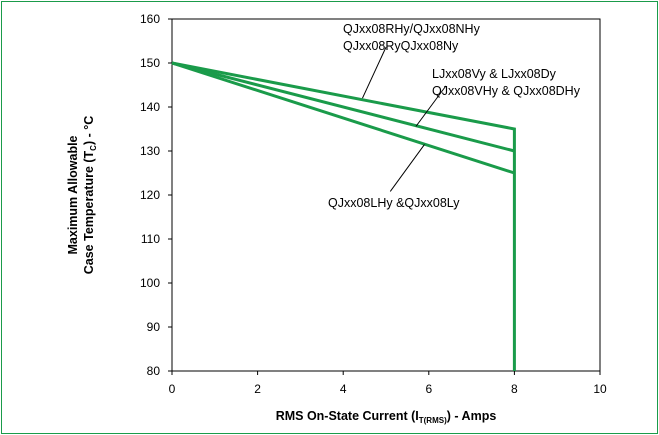  What do you see at coordinates (89, 130) in the screenshot?
I see `y-axis-title-end: ) - °C` at bounding box center [89, 130].